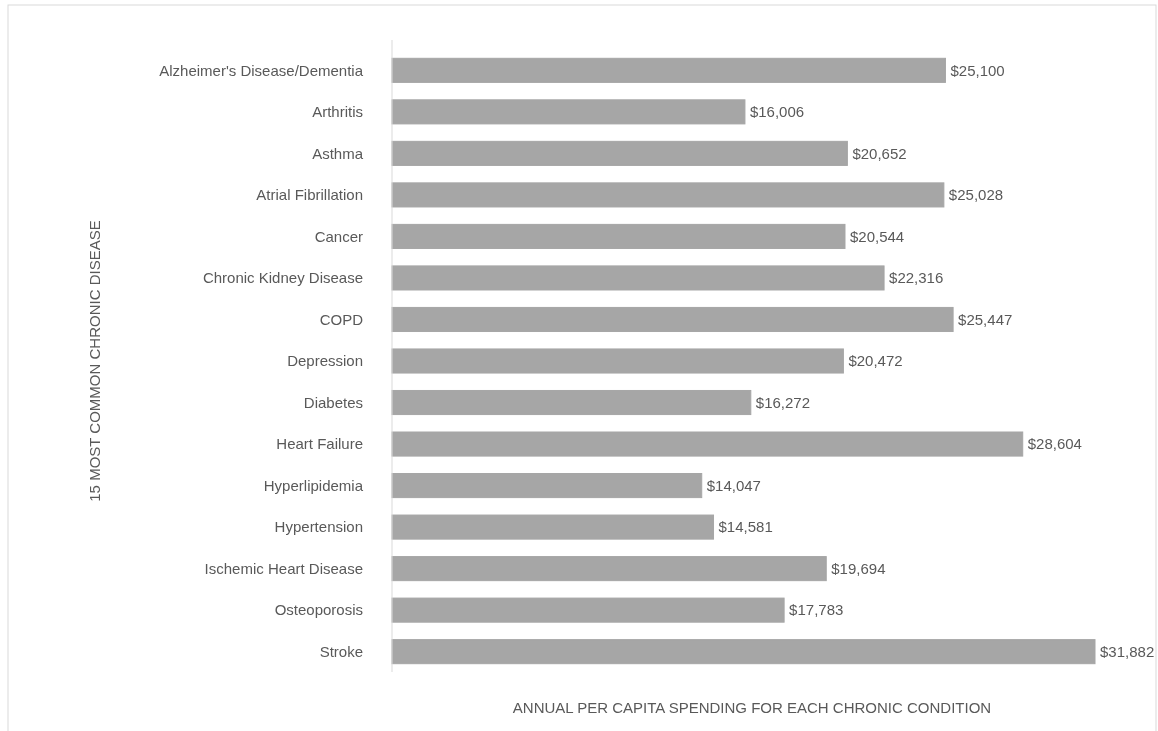 Image resolution: width=1158 pixels, height=731 pixels. What do you see at coordinates (976, 195) in the screenshot?
I see `data-label: $25,028` at bounding box center [976, 195].